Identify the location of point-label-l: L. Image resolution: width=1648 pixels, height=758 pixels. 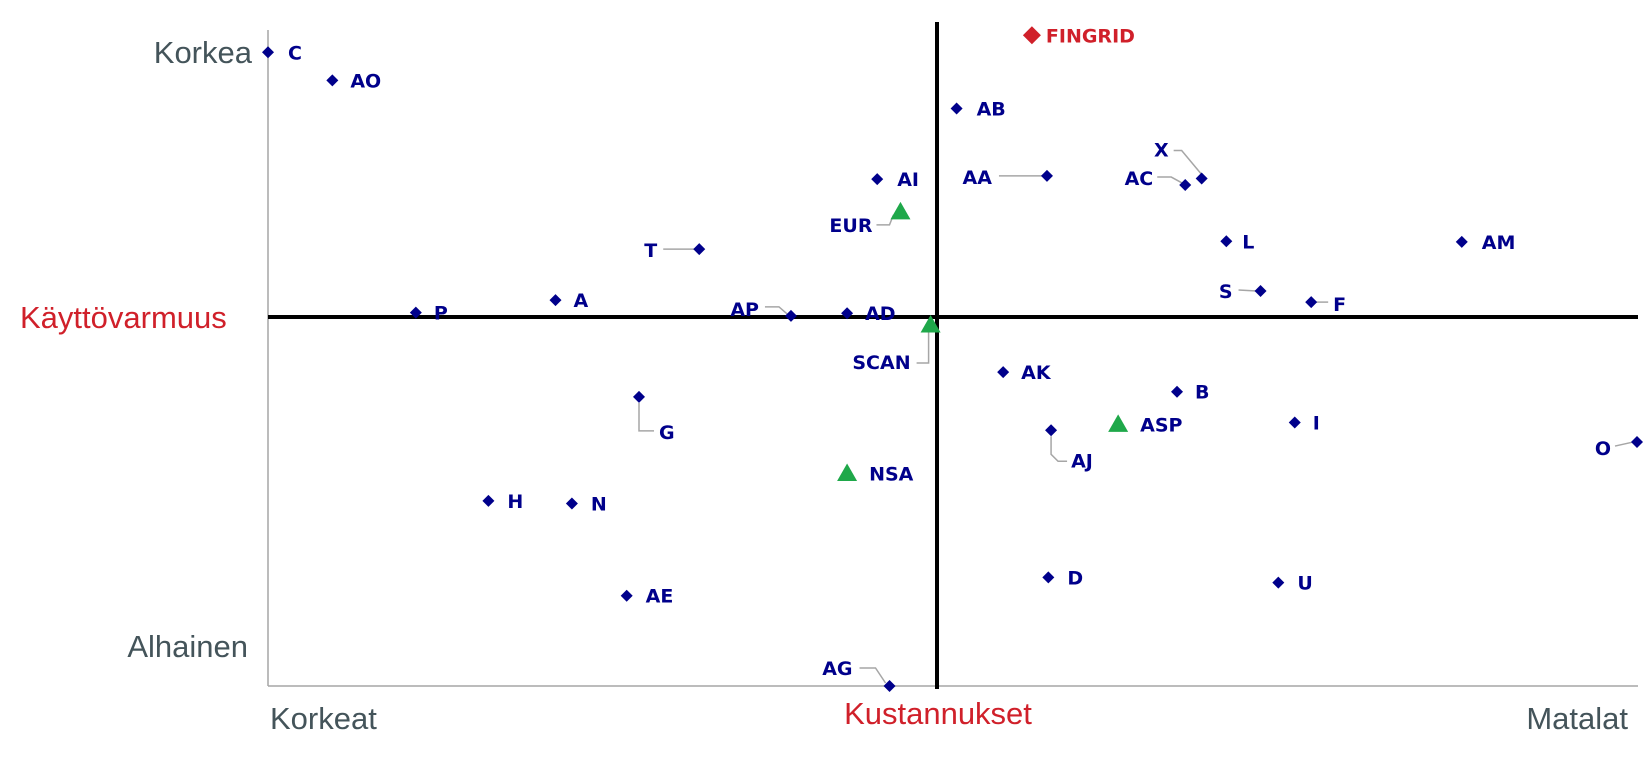
(1248, 242).